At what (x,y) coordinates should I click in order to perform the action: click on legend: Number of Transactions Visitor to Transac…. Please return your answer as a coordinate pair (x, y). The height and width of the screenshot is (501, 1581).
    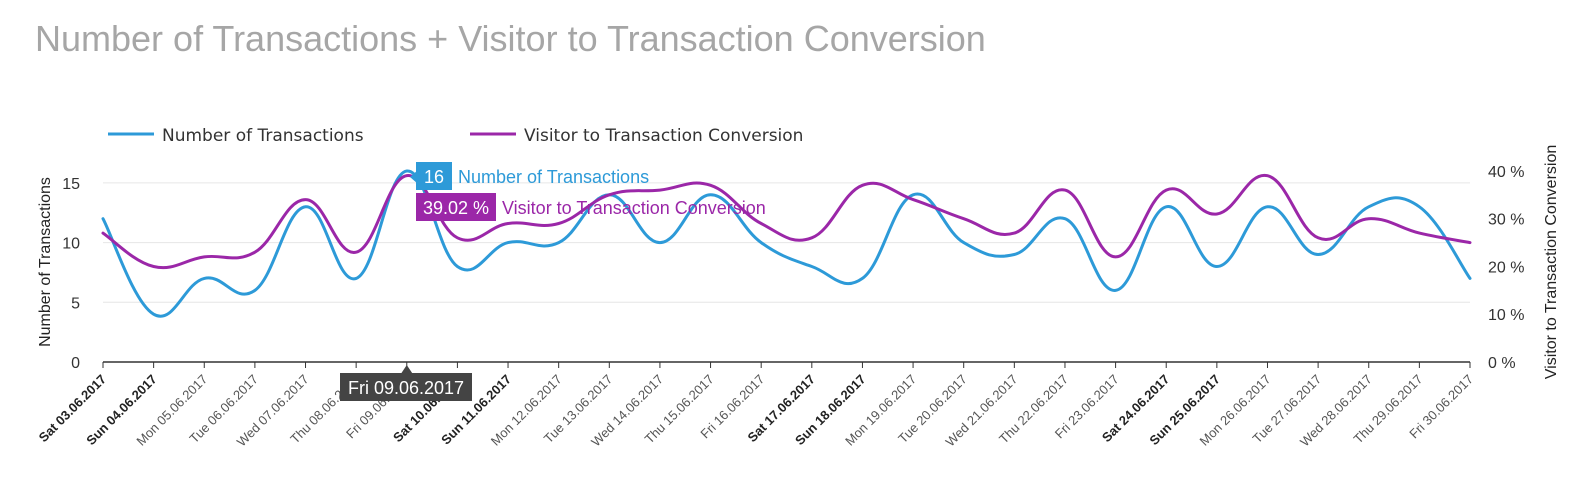
    Looking at the image, I should click on (455, 136).